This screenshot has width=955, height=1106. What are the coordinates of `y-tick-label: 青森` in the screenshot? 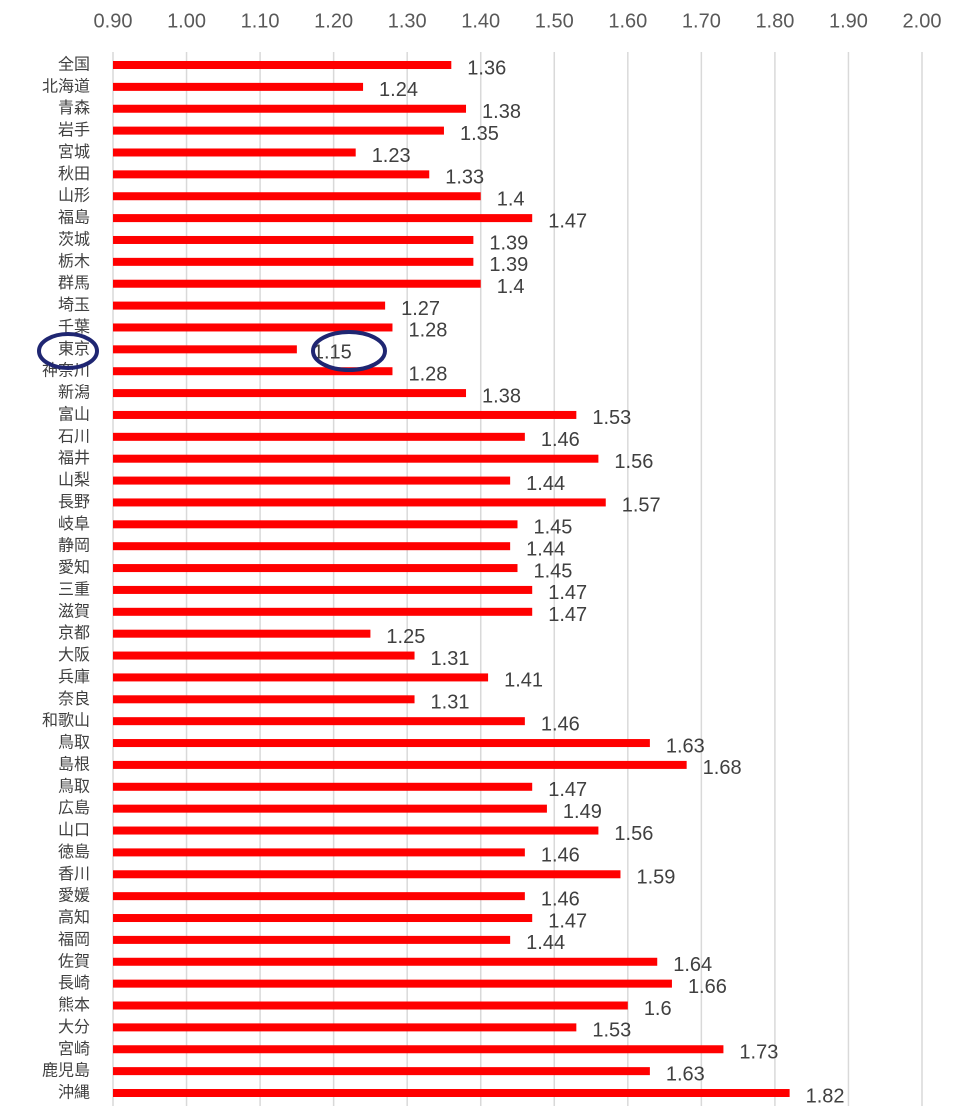 It's located at (74, 107).